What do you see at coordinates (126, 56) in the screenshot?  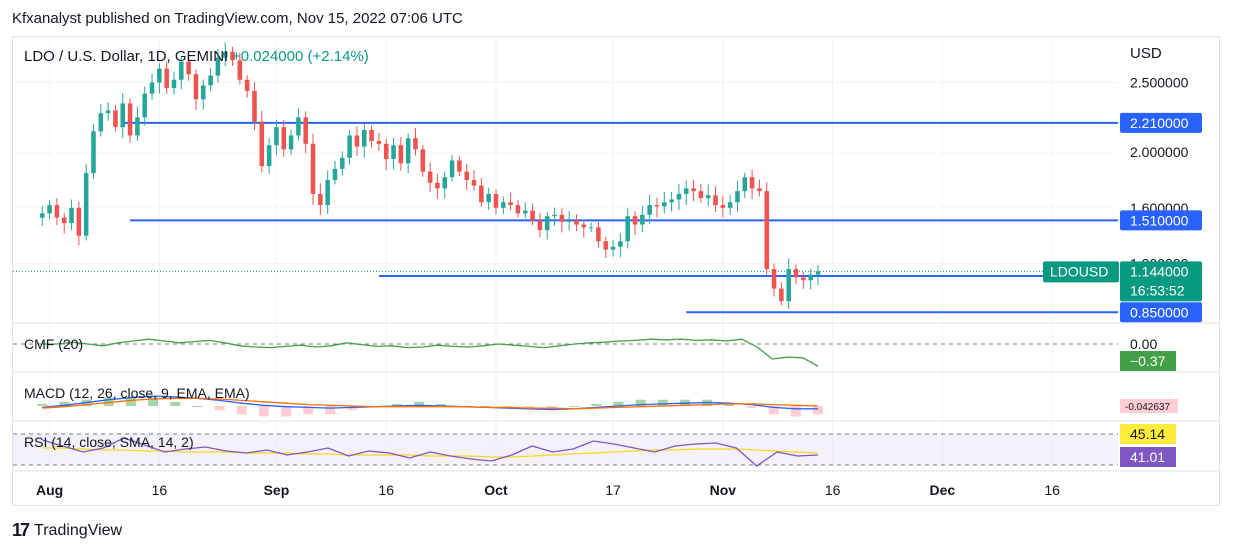 I see `symbol-title: LDO / U.S. Dollar, 1D, GEMINI` at bounding box center [126, 56].